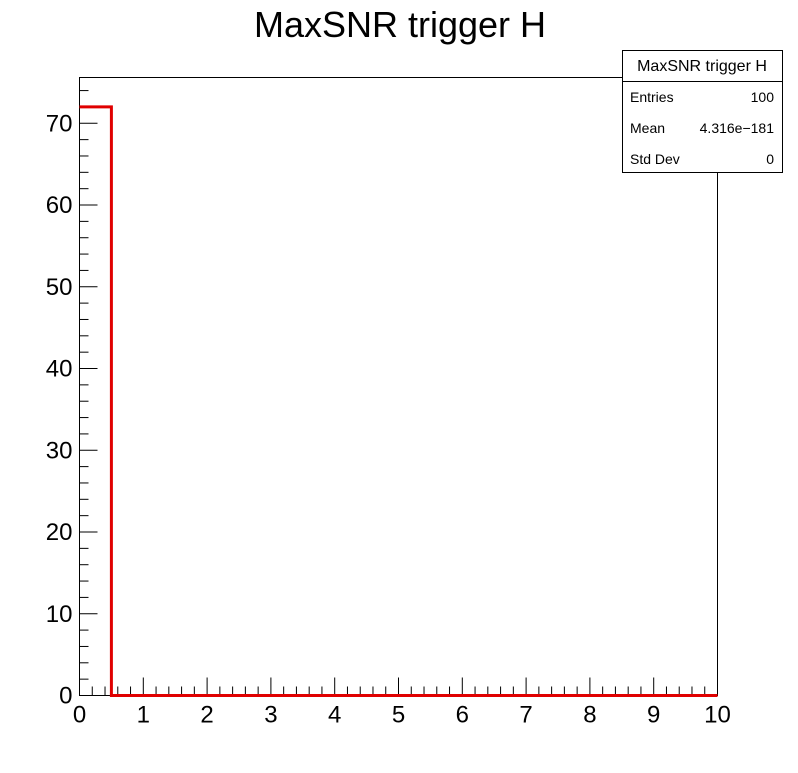 The width and height of the screenshot is (798, 773). I want to click on y-tick-label: 40, so click(59, 369).